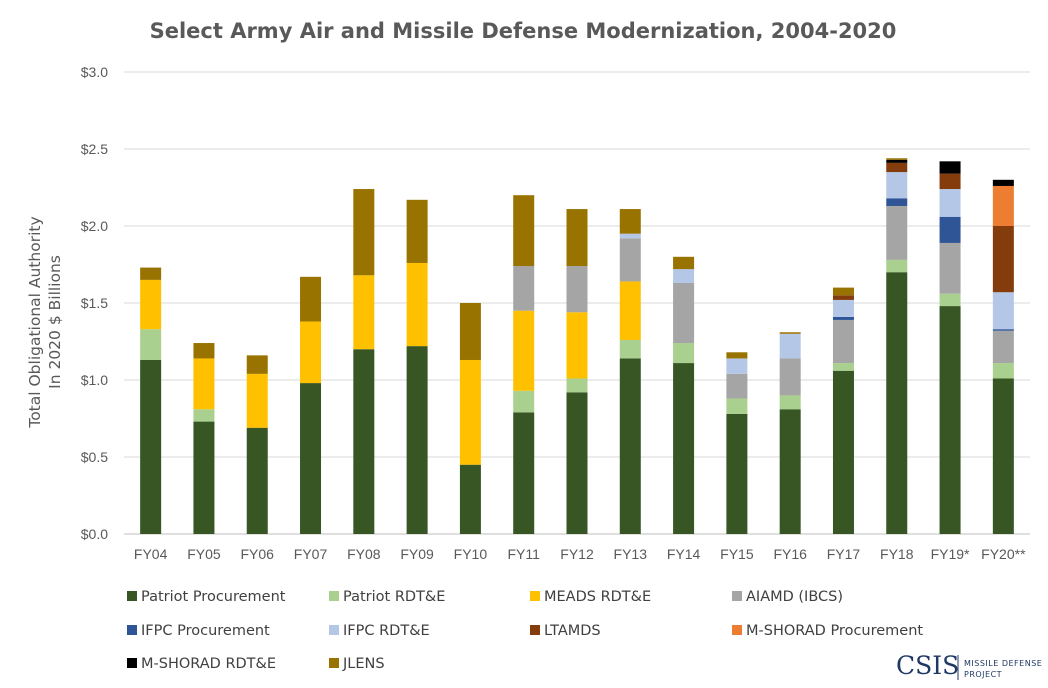  I want to click on csis-logo: CSIS MISSILE DEFENSE PROJECT, so click(969, 665).